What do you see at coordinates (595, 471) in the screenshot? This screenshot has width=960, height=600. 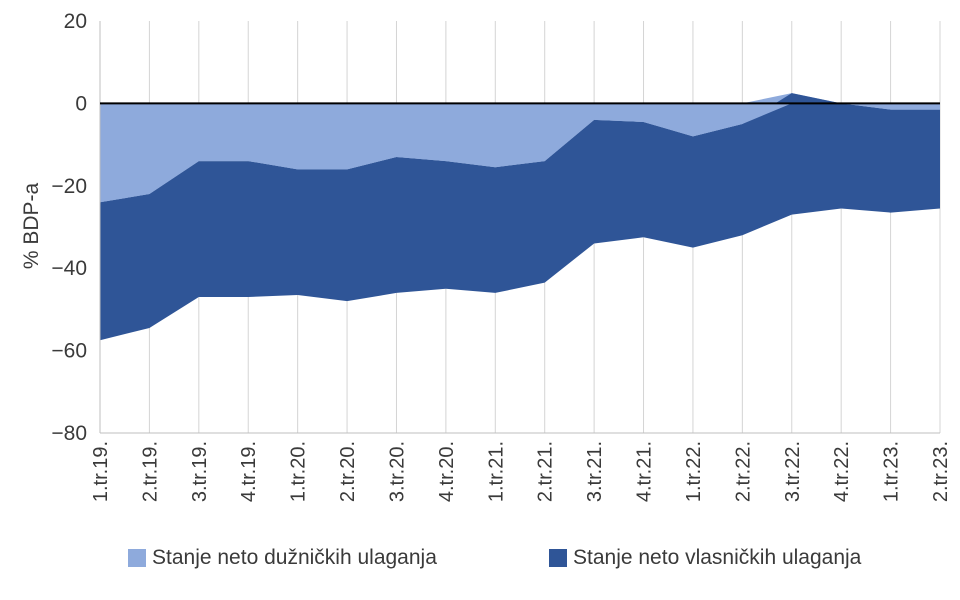 I see `x-tick-label: 3.tr.21.` at bounding box center [595, 471].